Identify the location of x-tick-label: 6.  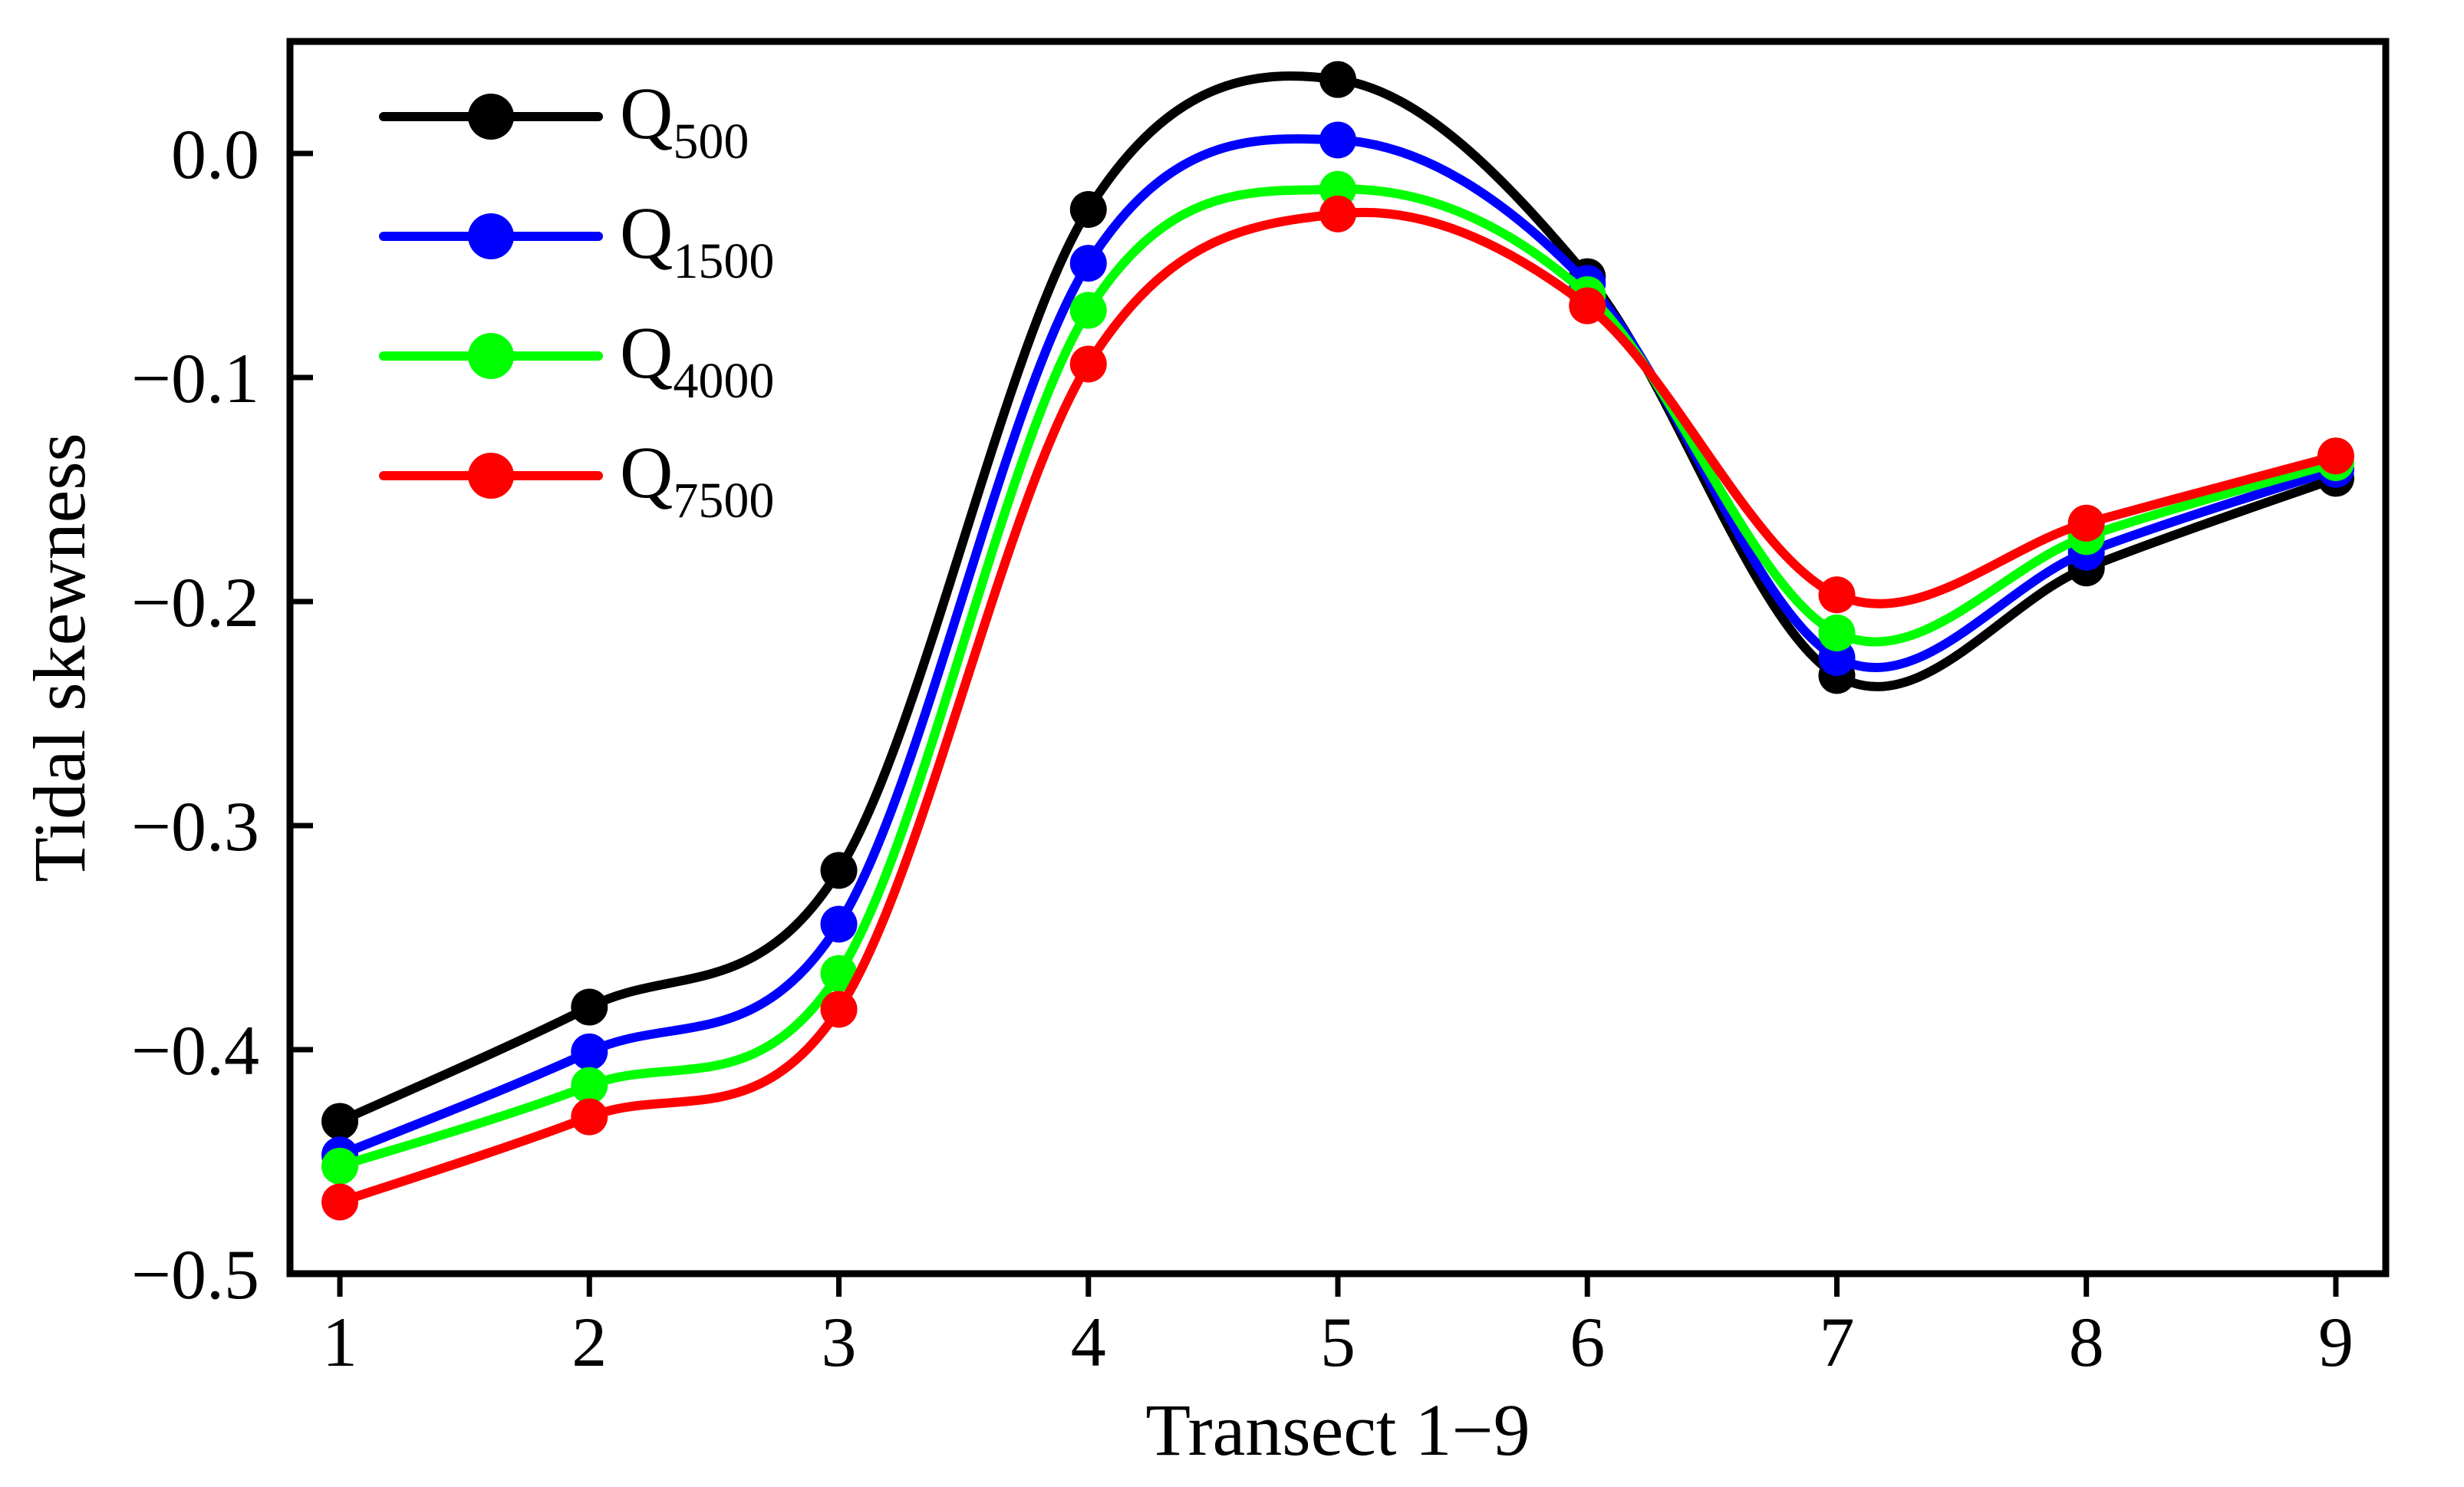
(1587, 1342).